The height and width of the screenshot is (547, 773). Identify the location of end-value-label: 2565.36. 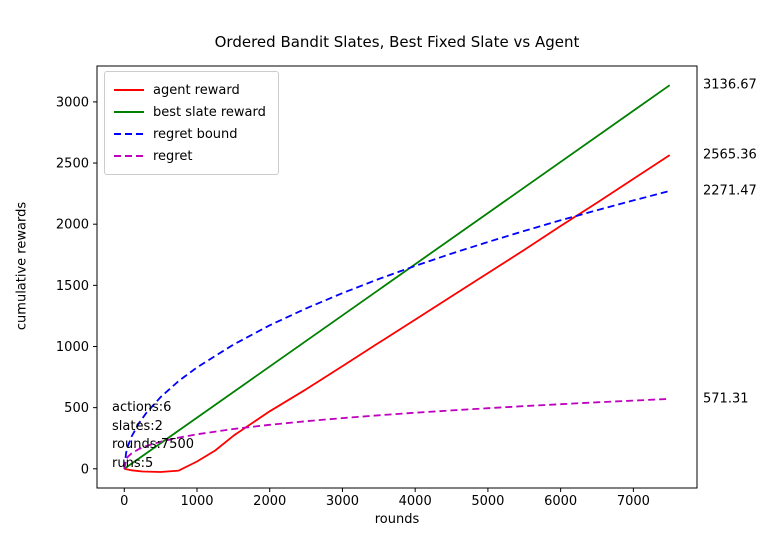
(730, 155).